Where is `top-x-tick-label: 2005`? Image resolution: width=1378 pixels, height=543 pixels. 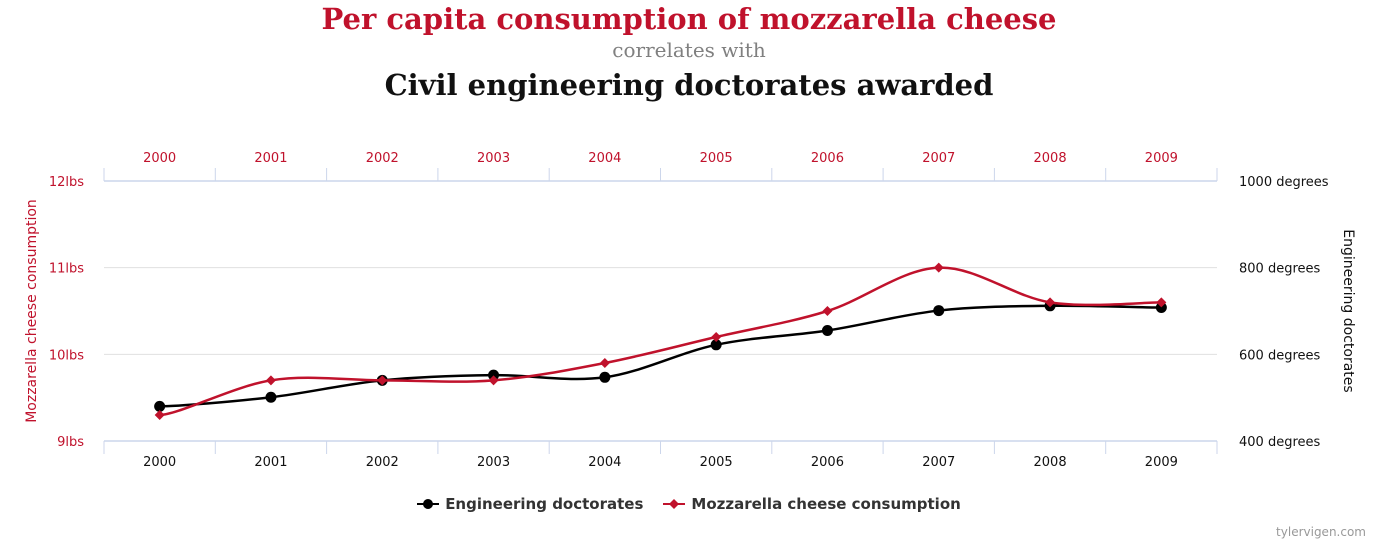
top-x-tick-label: 2005 is located at coordinates (716, 158).